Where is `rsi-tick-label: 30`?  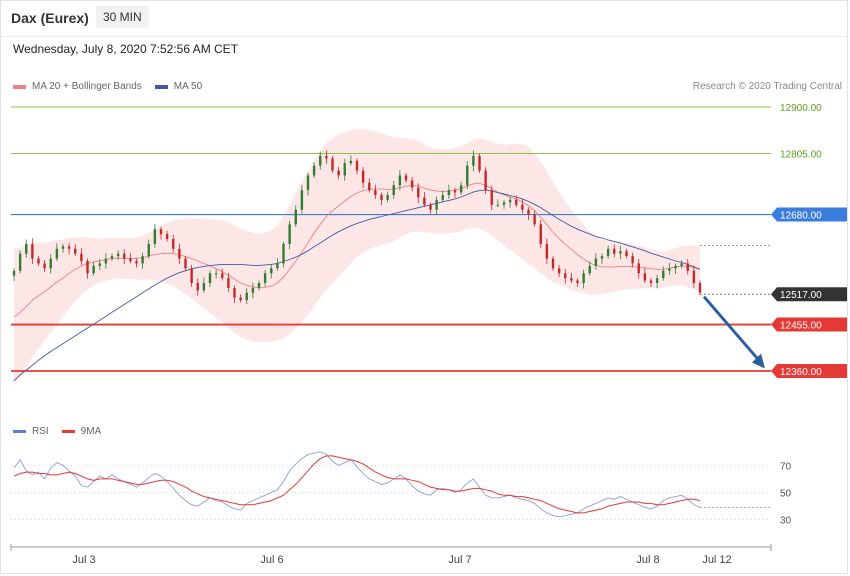 rsi-tick-label: 30 is located at coordinates (786, 521).